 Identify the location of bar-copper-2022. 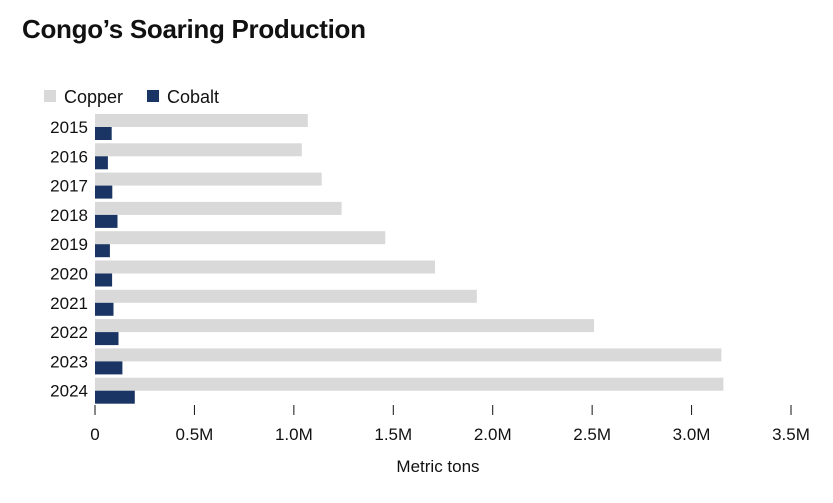
(345, 326).